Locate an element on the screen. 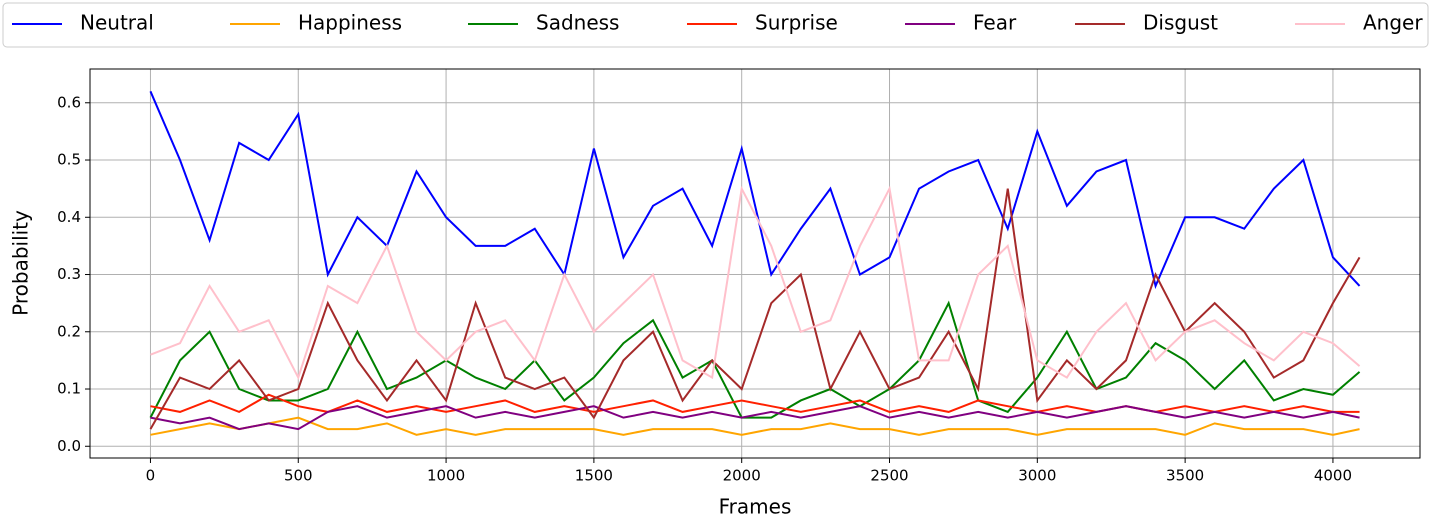  x-tick-label: 3500 is located at coordinates (1185, 476).